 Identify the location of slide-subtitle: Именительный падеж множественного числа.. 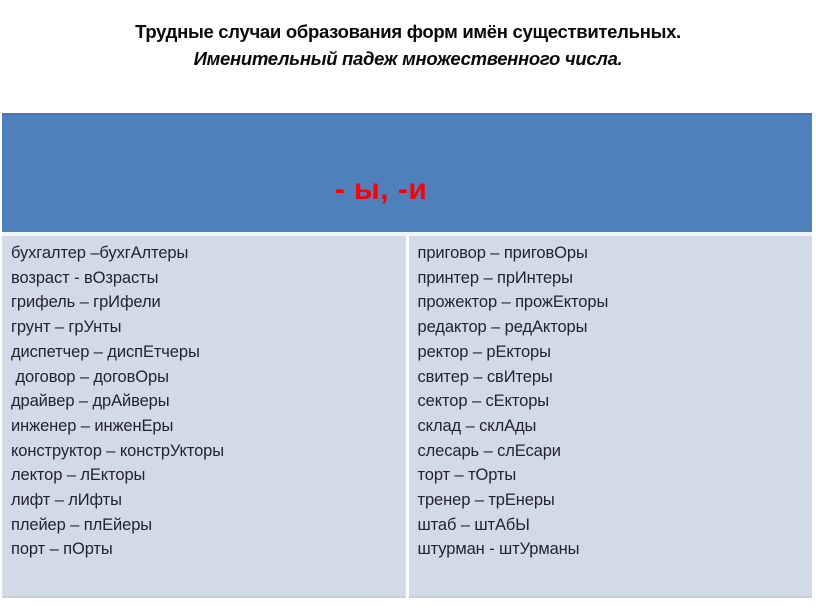
(408, 58).